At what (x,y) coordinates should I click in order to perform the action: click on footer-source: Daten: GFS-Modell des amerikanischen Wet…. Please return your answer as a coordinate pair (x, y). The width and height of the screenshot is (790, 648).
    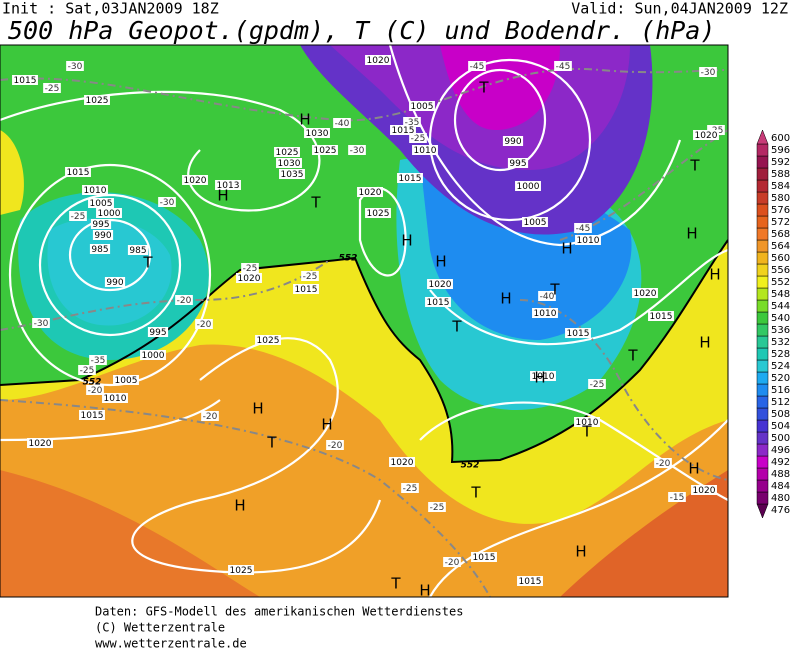
    Looking at the image, I should click on (279, 612).